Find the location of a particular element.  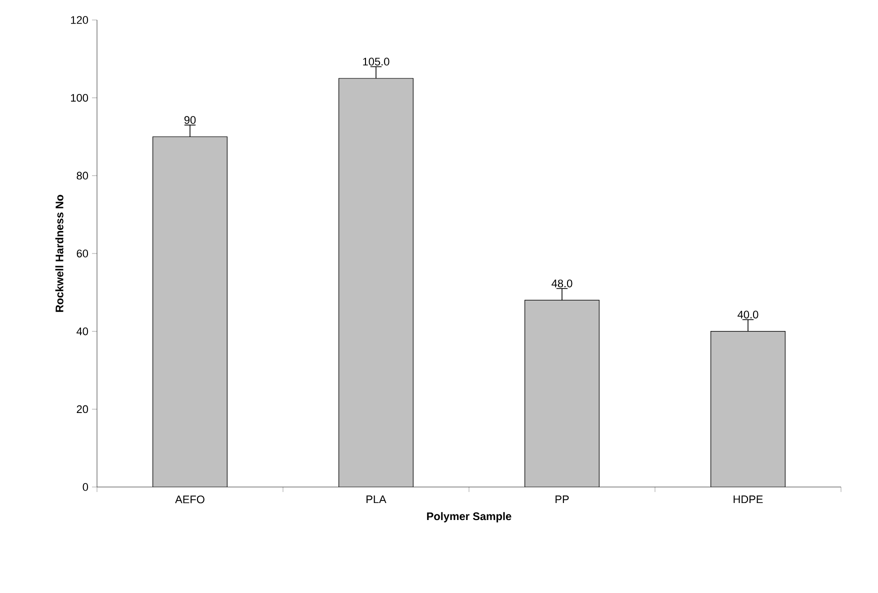

y-axis-title: Rockwell Hardness No is located at coordinates (59, 253).